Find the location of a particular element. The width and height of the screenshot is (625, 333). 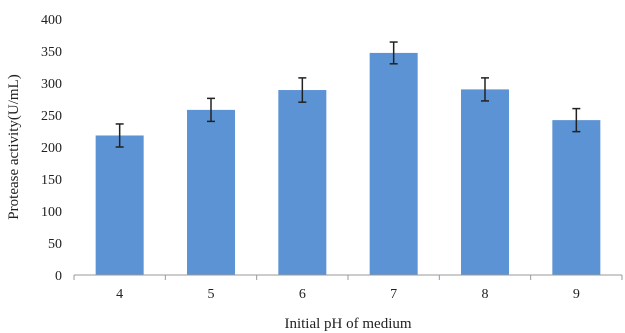

y-tick-label: 350 is located at coordinates (51, 52).